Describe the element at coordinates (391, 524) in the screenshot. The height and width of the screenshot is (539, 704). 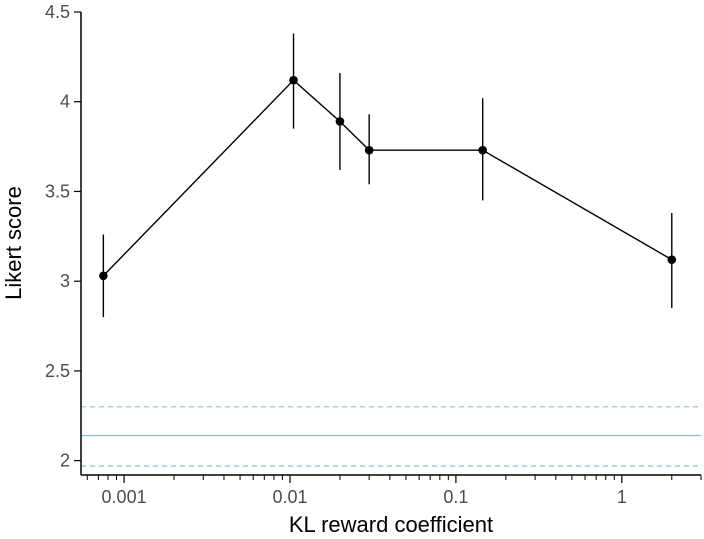
I see `x-axis-title: KL reward coefficient` at that location.